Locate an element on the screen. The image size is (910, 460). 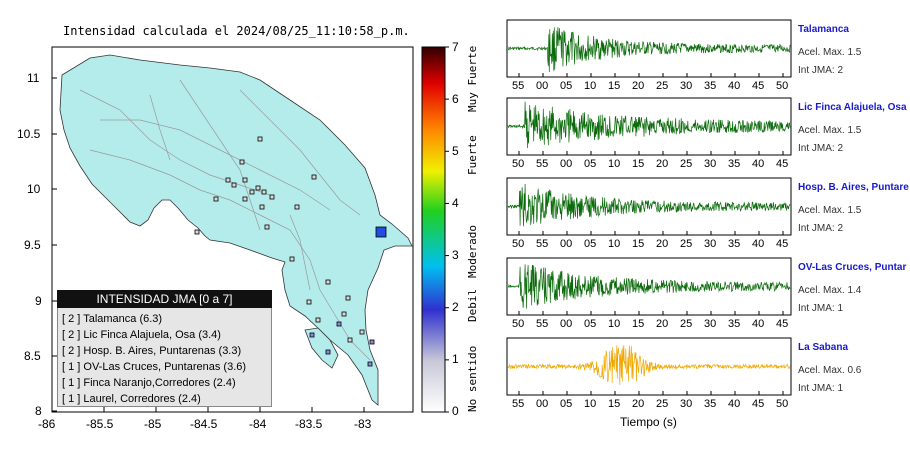
intensity-legend is located at coordinates (164, 348).